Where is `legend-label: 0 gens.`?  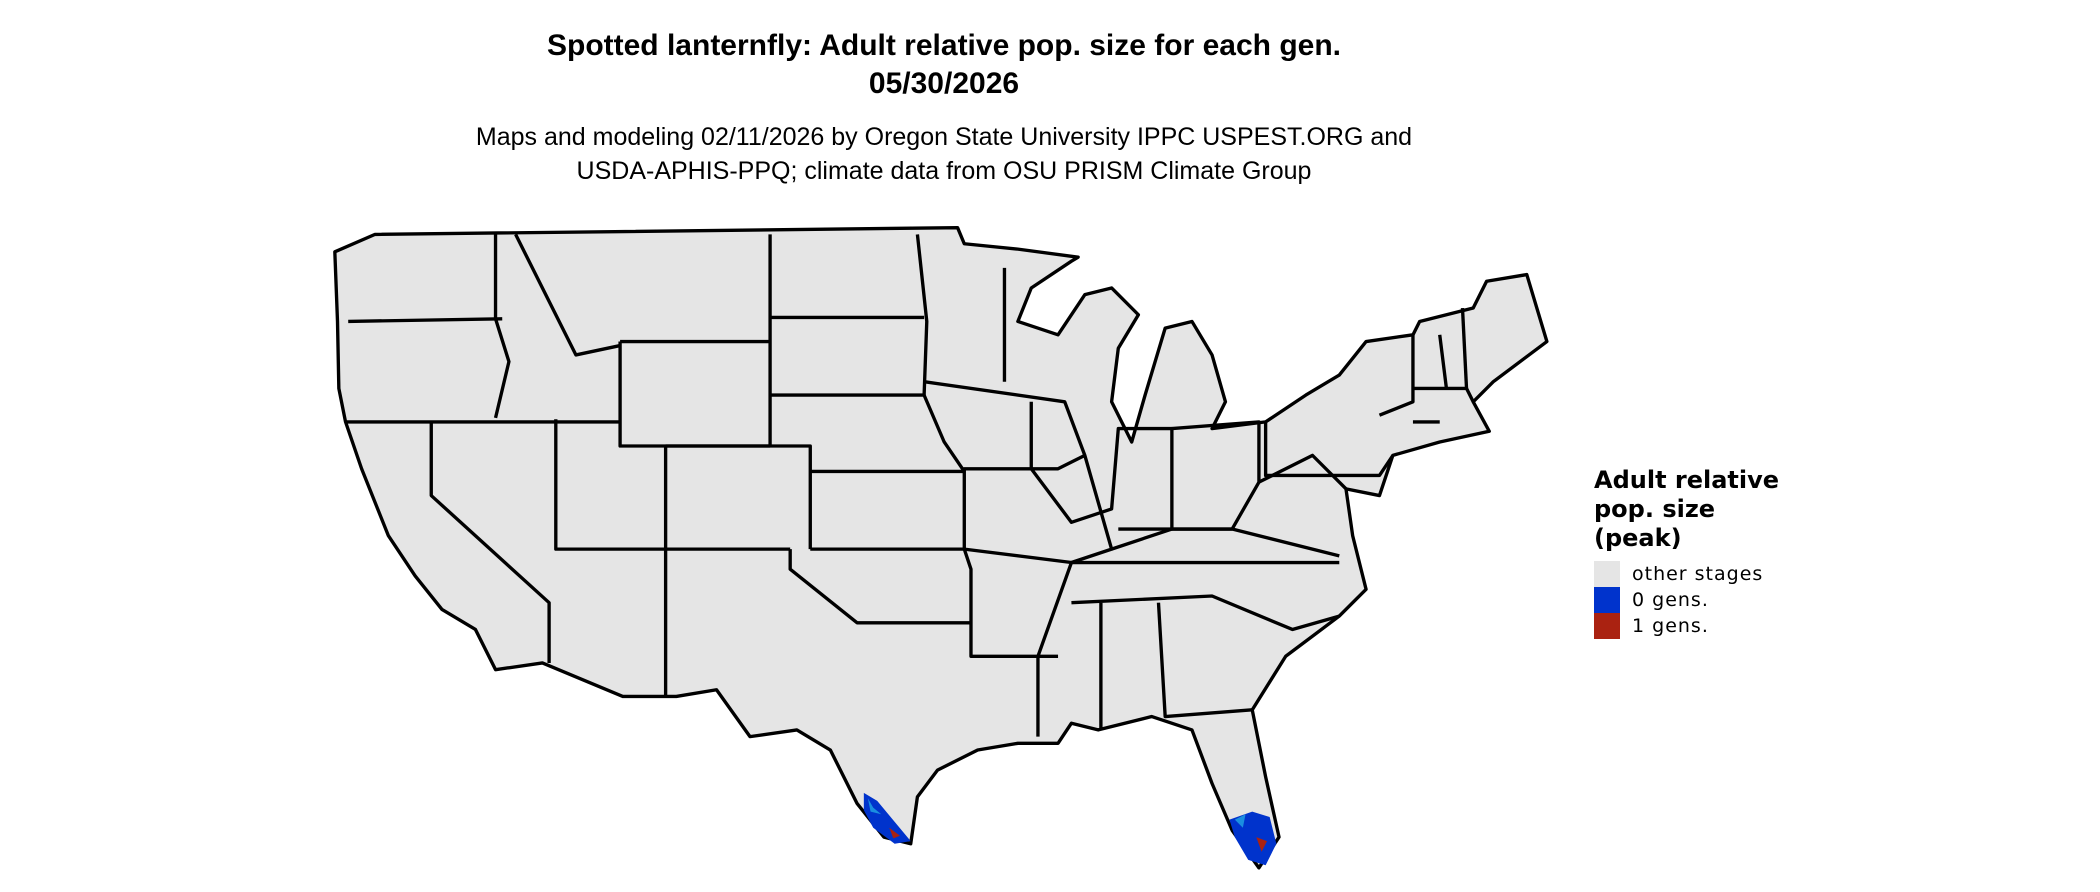 legend-label: 0 gens. is located at coordinates (1670, 600).